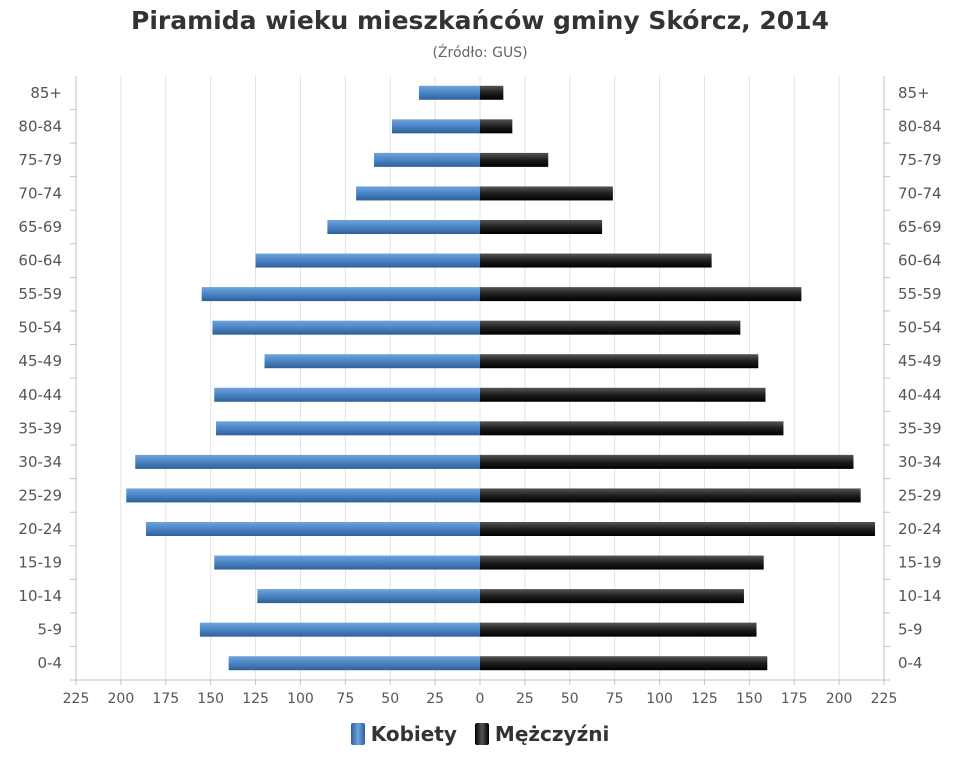 Image resolution: width=960 pixels, height=768 pixels. What do you see at coordinates (357, 734) in the screenshot?
I see `legend-swatch-kobiety` at bounding box center [357, 734].